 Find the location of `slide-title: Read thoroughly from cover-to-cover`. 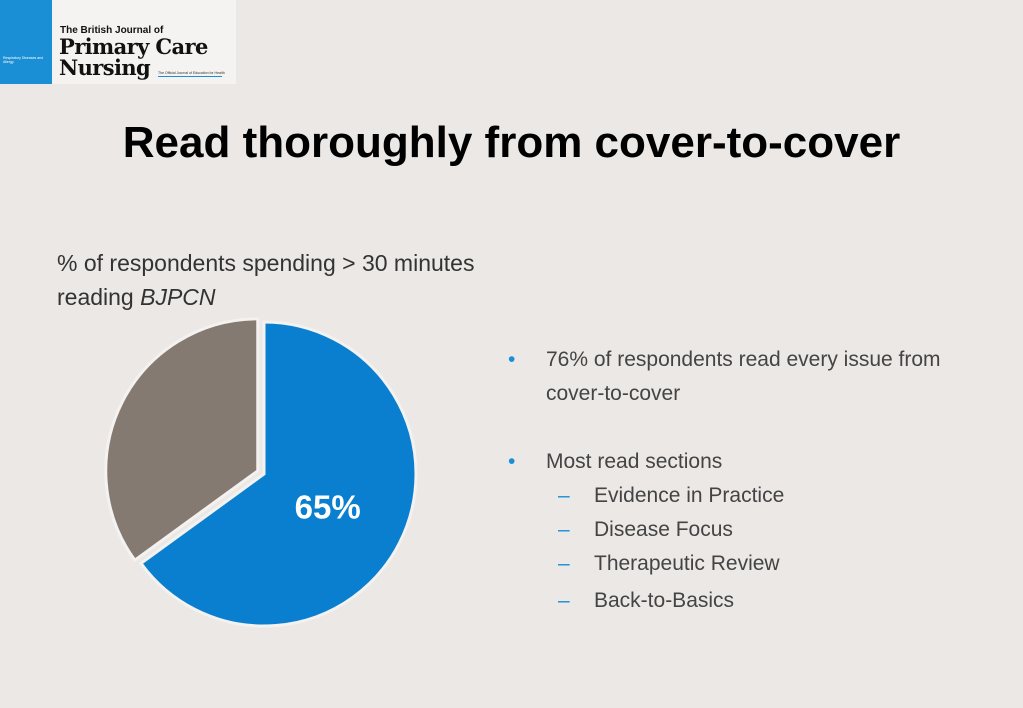

slide-title: Read thoroughly from cover-to-cover is located at coordinates (511, 142).